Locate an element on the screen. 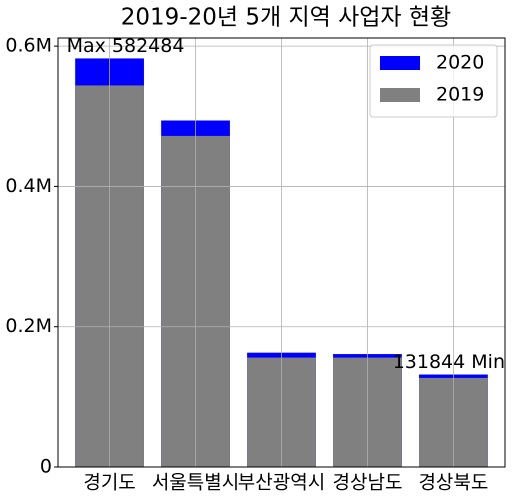 The image size is (515, 502). y-tick-label: 0.6M is located at coordinates (28, 46).